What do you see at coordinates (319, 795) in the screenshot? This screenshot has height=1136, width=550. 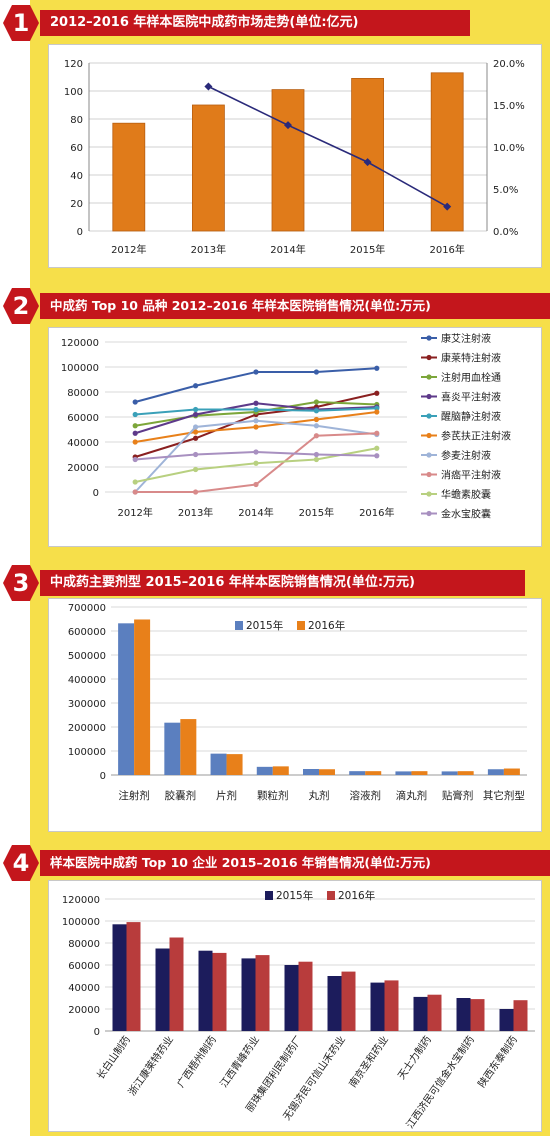 I see `x-tick-label: 丸剂` at bounding box center [319, 795].